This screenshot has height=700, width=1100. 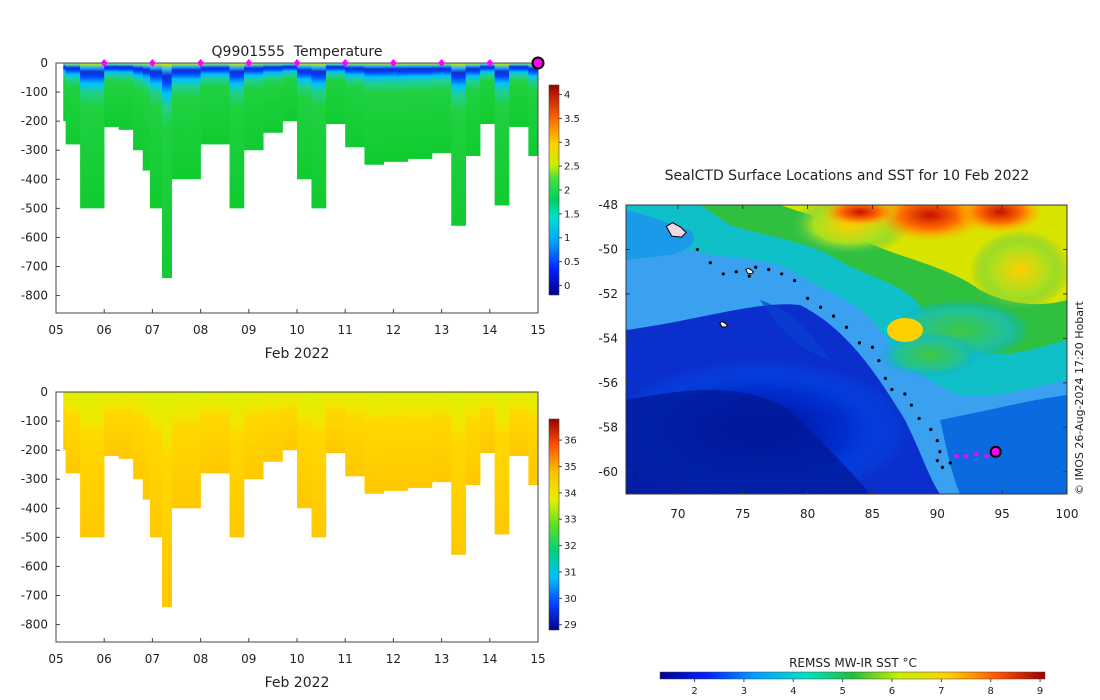 What do you see at coordinates (34, 537) in the screenshot?
I see `y-tick-label: -500` at bounding box center [34, 537].